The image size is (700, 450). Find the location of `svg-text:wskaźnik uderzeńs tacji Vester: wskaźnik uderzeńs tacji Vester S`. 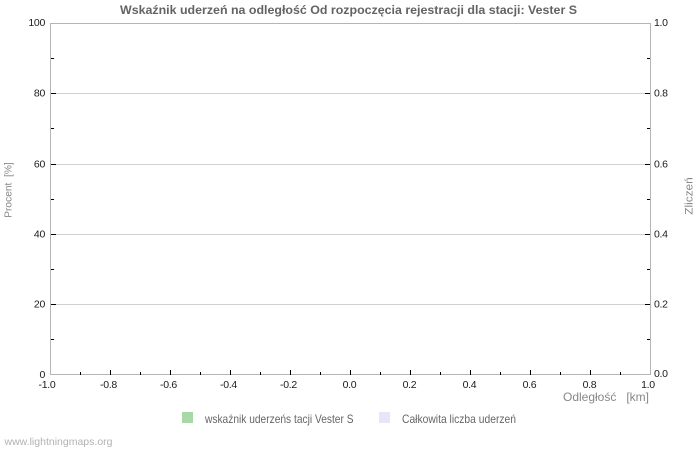

svg-text:wskaźnik uderzeńs tacji Vester: wskaźnik uderzeńs tacji Vester S is located at coordinates (278, 419).